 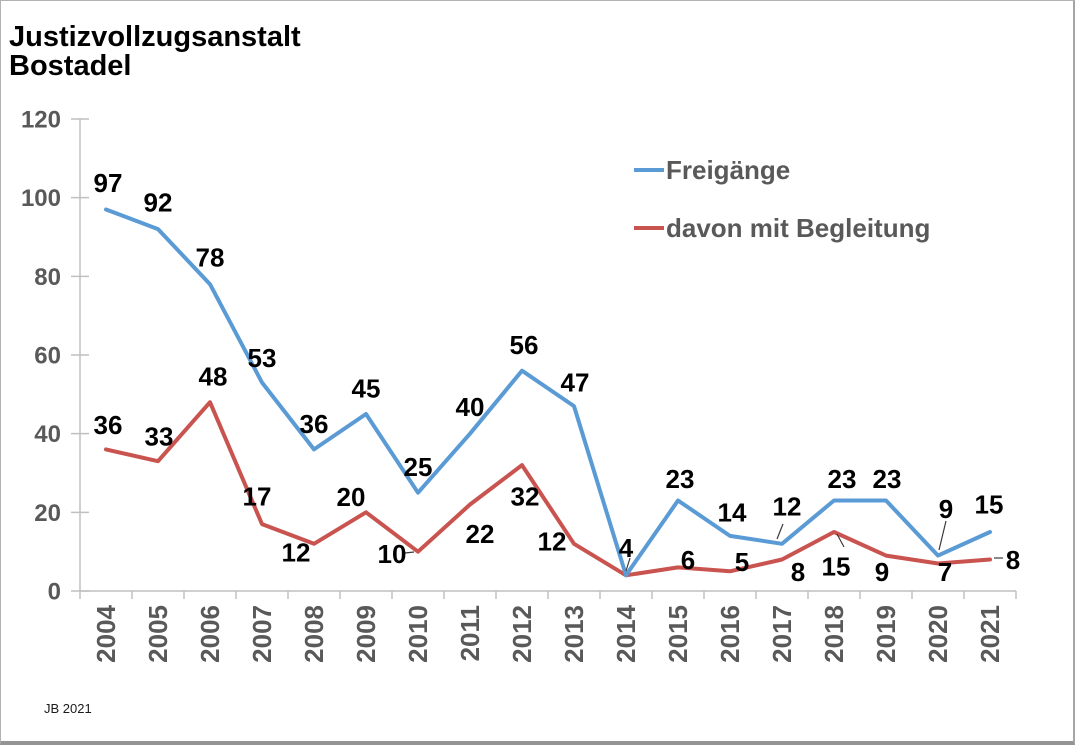 I want to click on y-tick-label: 20, so click(x=47, y=513).